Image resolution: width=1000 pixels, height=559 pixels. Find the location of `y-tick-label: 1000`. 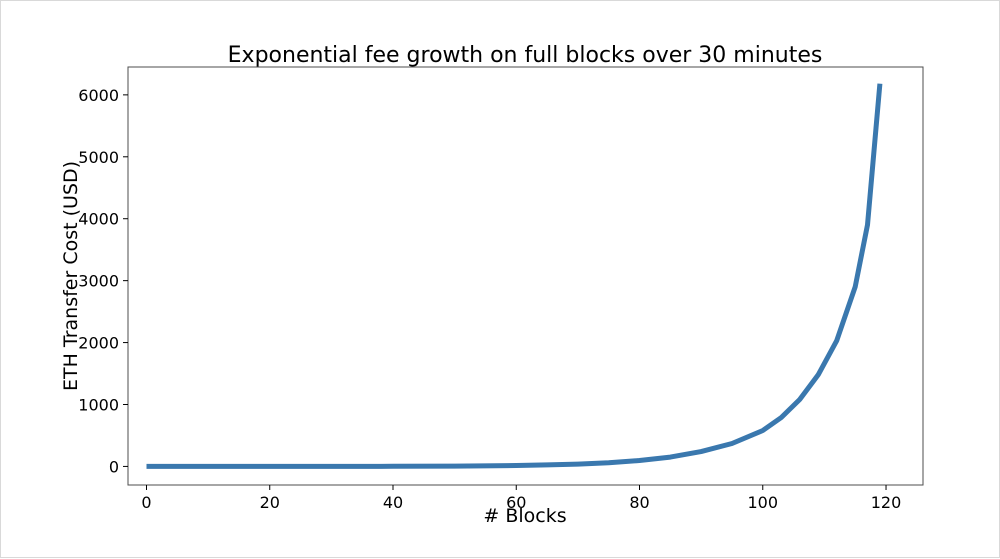

y-tick-label: 1000 is located at coordinates (98, 404).